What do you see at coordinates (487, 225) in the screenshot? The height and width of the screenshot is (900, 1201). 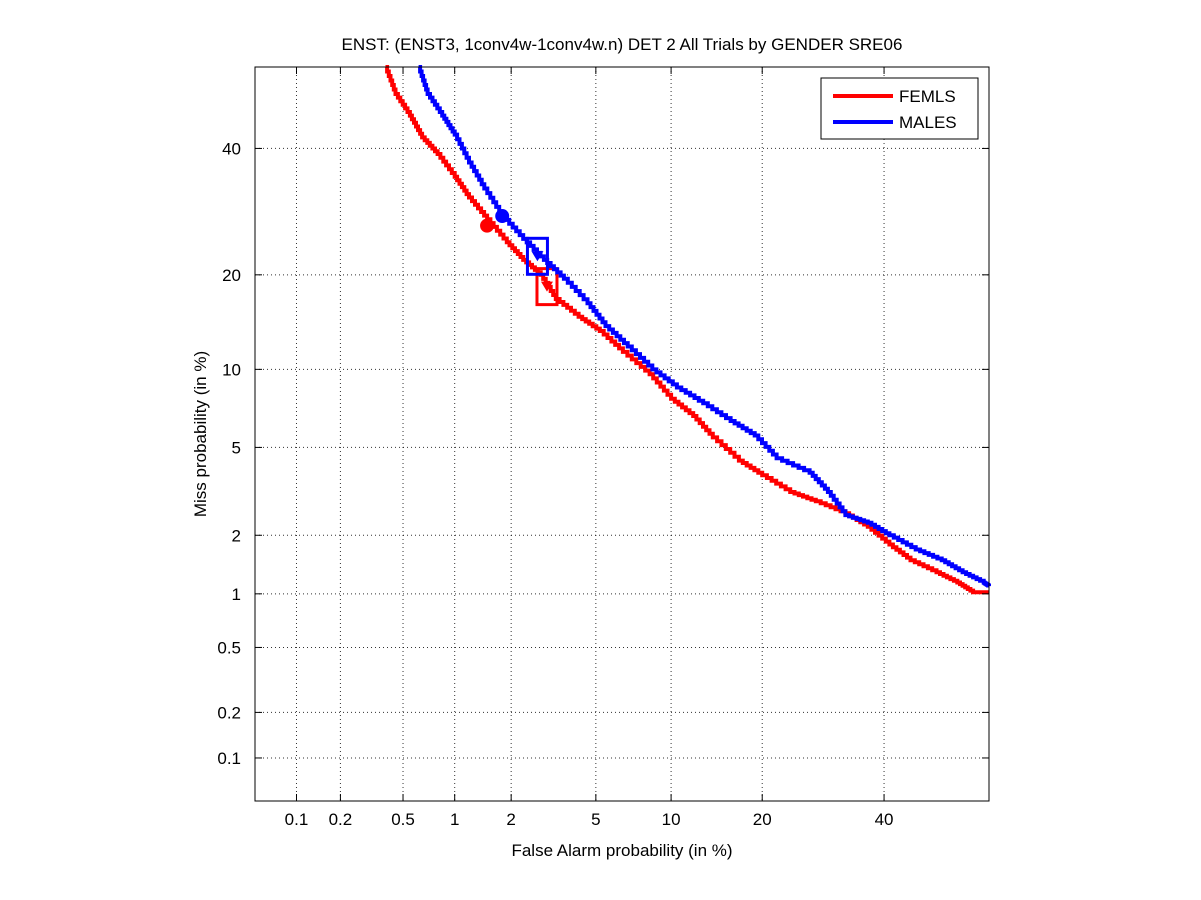 I see `min-dcf-point-femls` at bounding box center [487, 225].